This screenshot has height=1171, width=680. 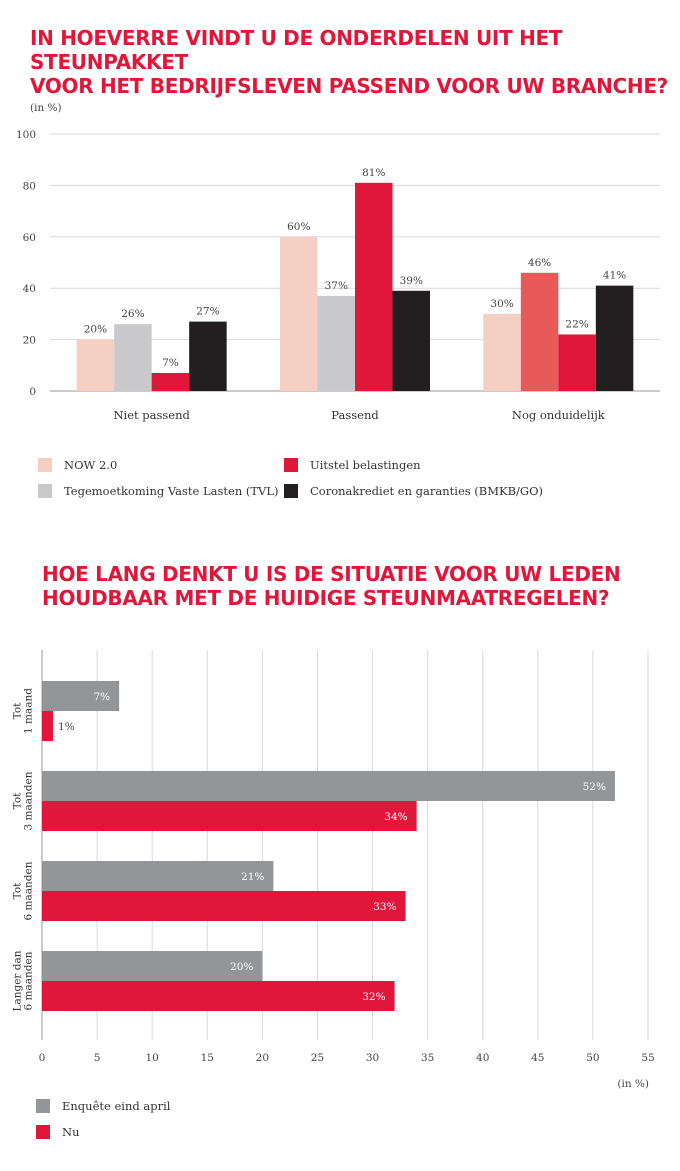 What do you see at coordinates (298, 227) in the screenshot?
I see `chart1-value-label: 60%` at bounding box center [298, 227].